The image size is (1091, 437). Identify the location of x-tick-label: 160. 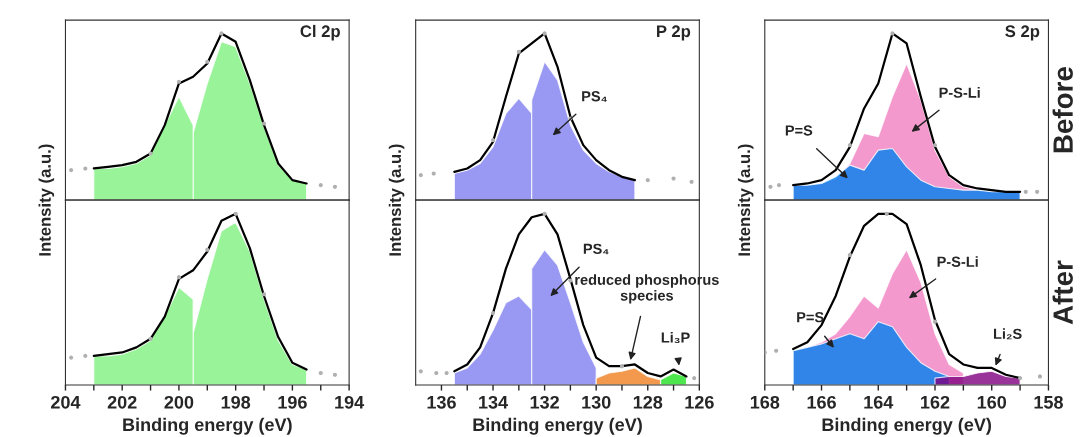
(992, 402).